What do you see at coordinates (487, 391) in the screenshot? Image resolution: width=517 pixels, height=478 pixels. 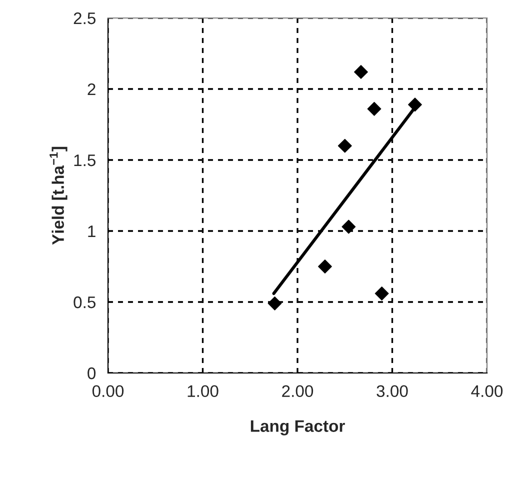 I see `x-tick-label: 4.00` at bounding box center [487, 391].